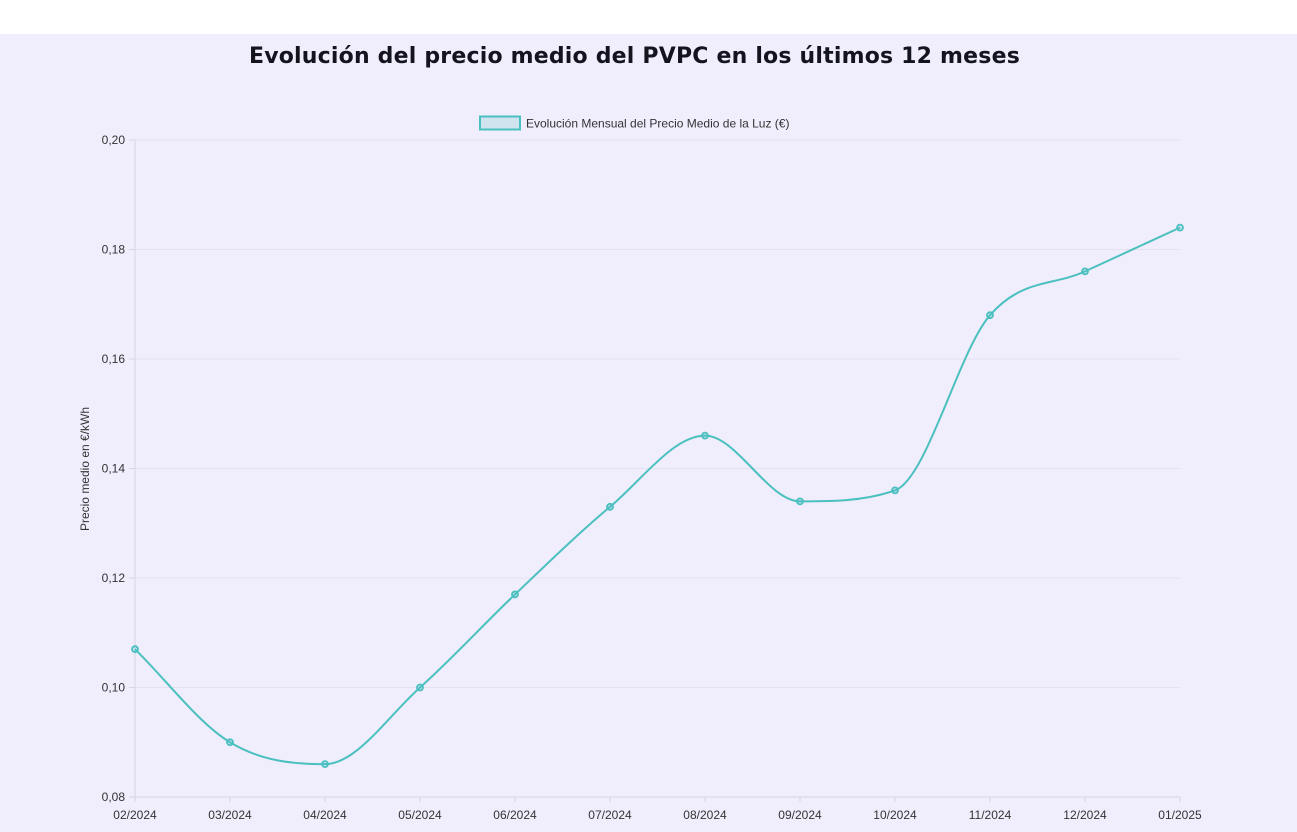 The width and height of the screenshot is (1297, 832). What do you see at coordinates (1085, 815) in the screenshot?
I see `x-tick-label: 12/2024` at bounding box center [1085, 815].